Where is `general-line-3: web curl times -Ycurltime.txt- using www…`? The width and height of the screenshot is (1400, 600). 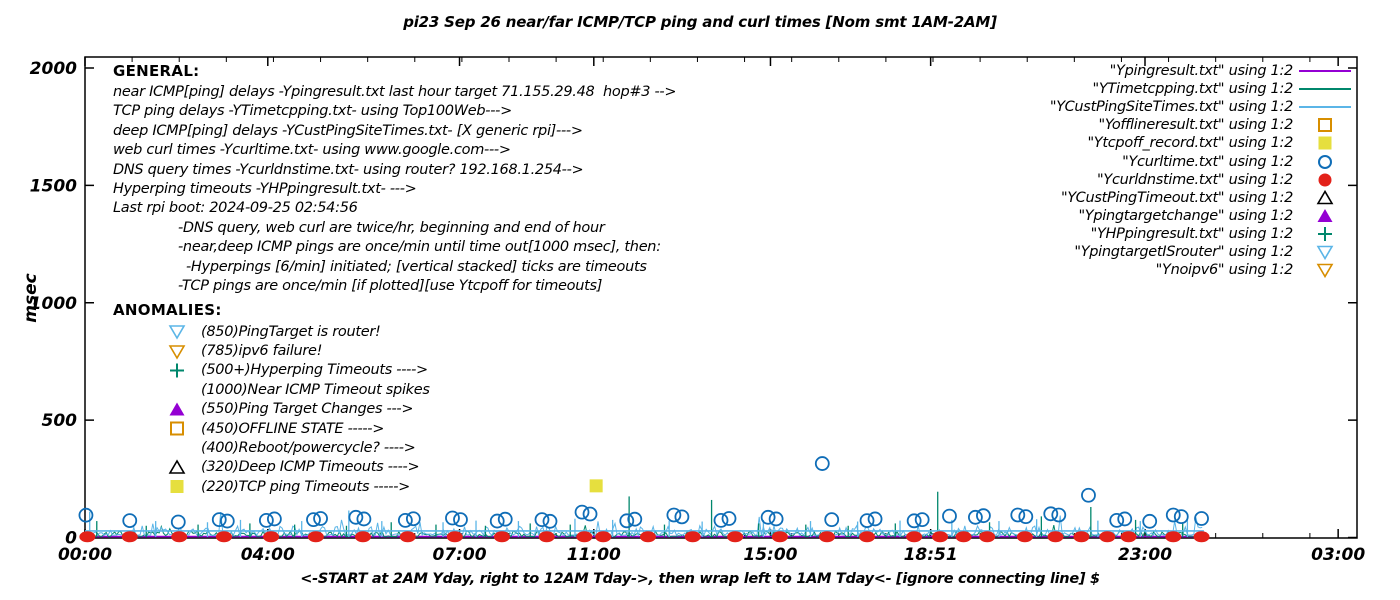
general-line-3: web curl times -Ycurltime.txt- using www… is located at coordinates (312, 150).